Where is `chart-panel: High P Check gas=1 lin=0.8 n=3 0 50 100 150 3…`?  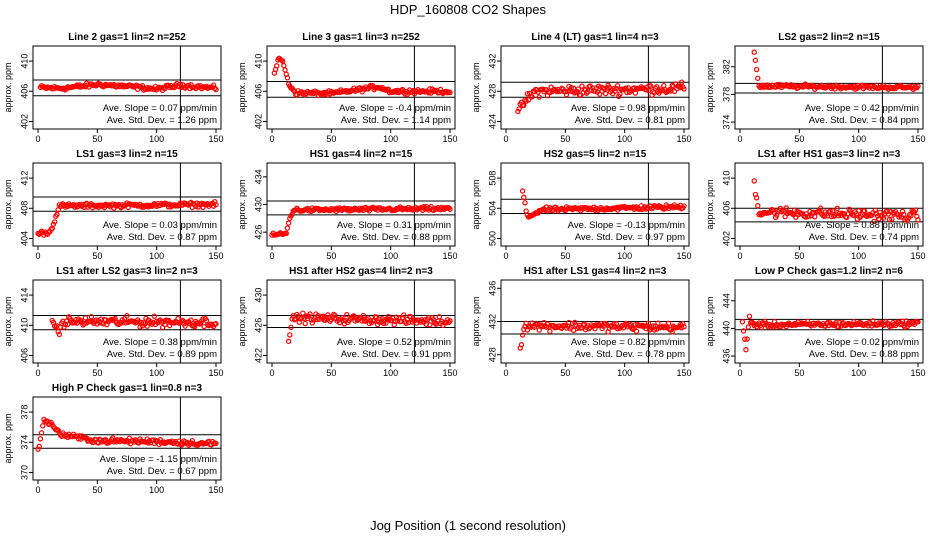 chart-panel: High P Check gas=1 lin=0.8 n=3 0 50 100 150 3… is located at coordinates (113, 439).